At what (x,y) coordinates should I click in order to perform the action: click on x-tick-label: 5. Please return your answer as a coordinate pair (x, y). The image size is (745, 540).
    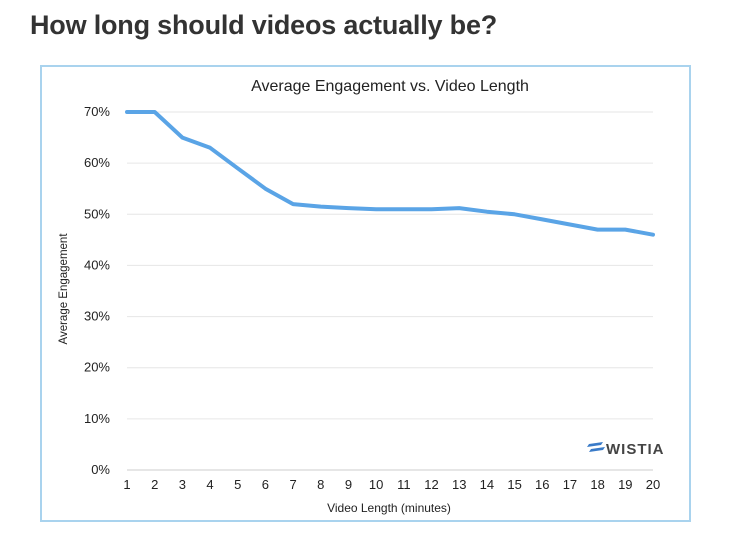
    Looking at the image, I should click on (237, 484).